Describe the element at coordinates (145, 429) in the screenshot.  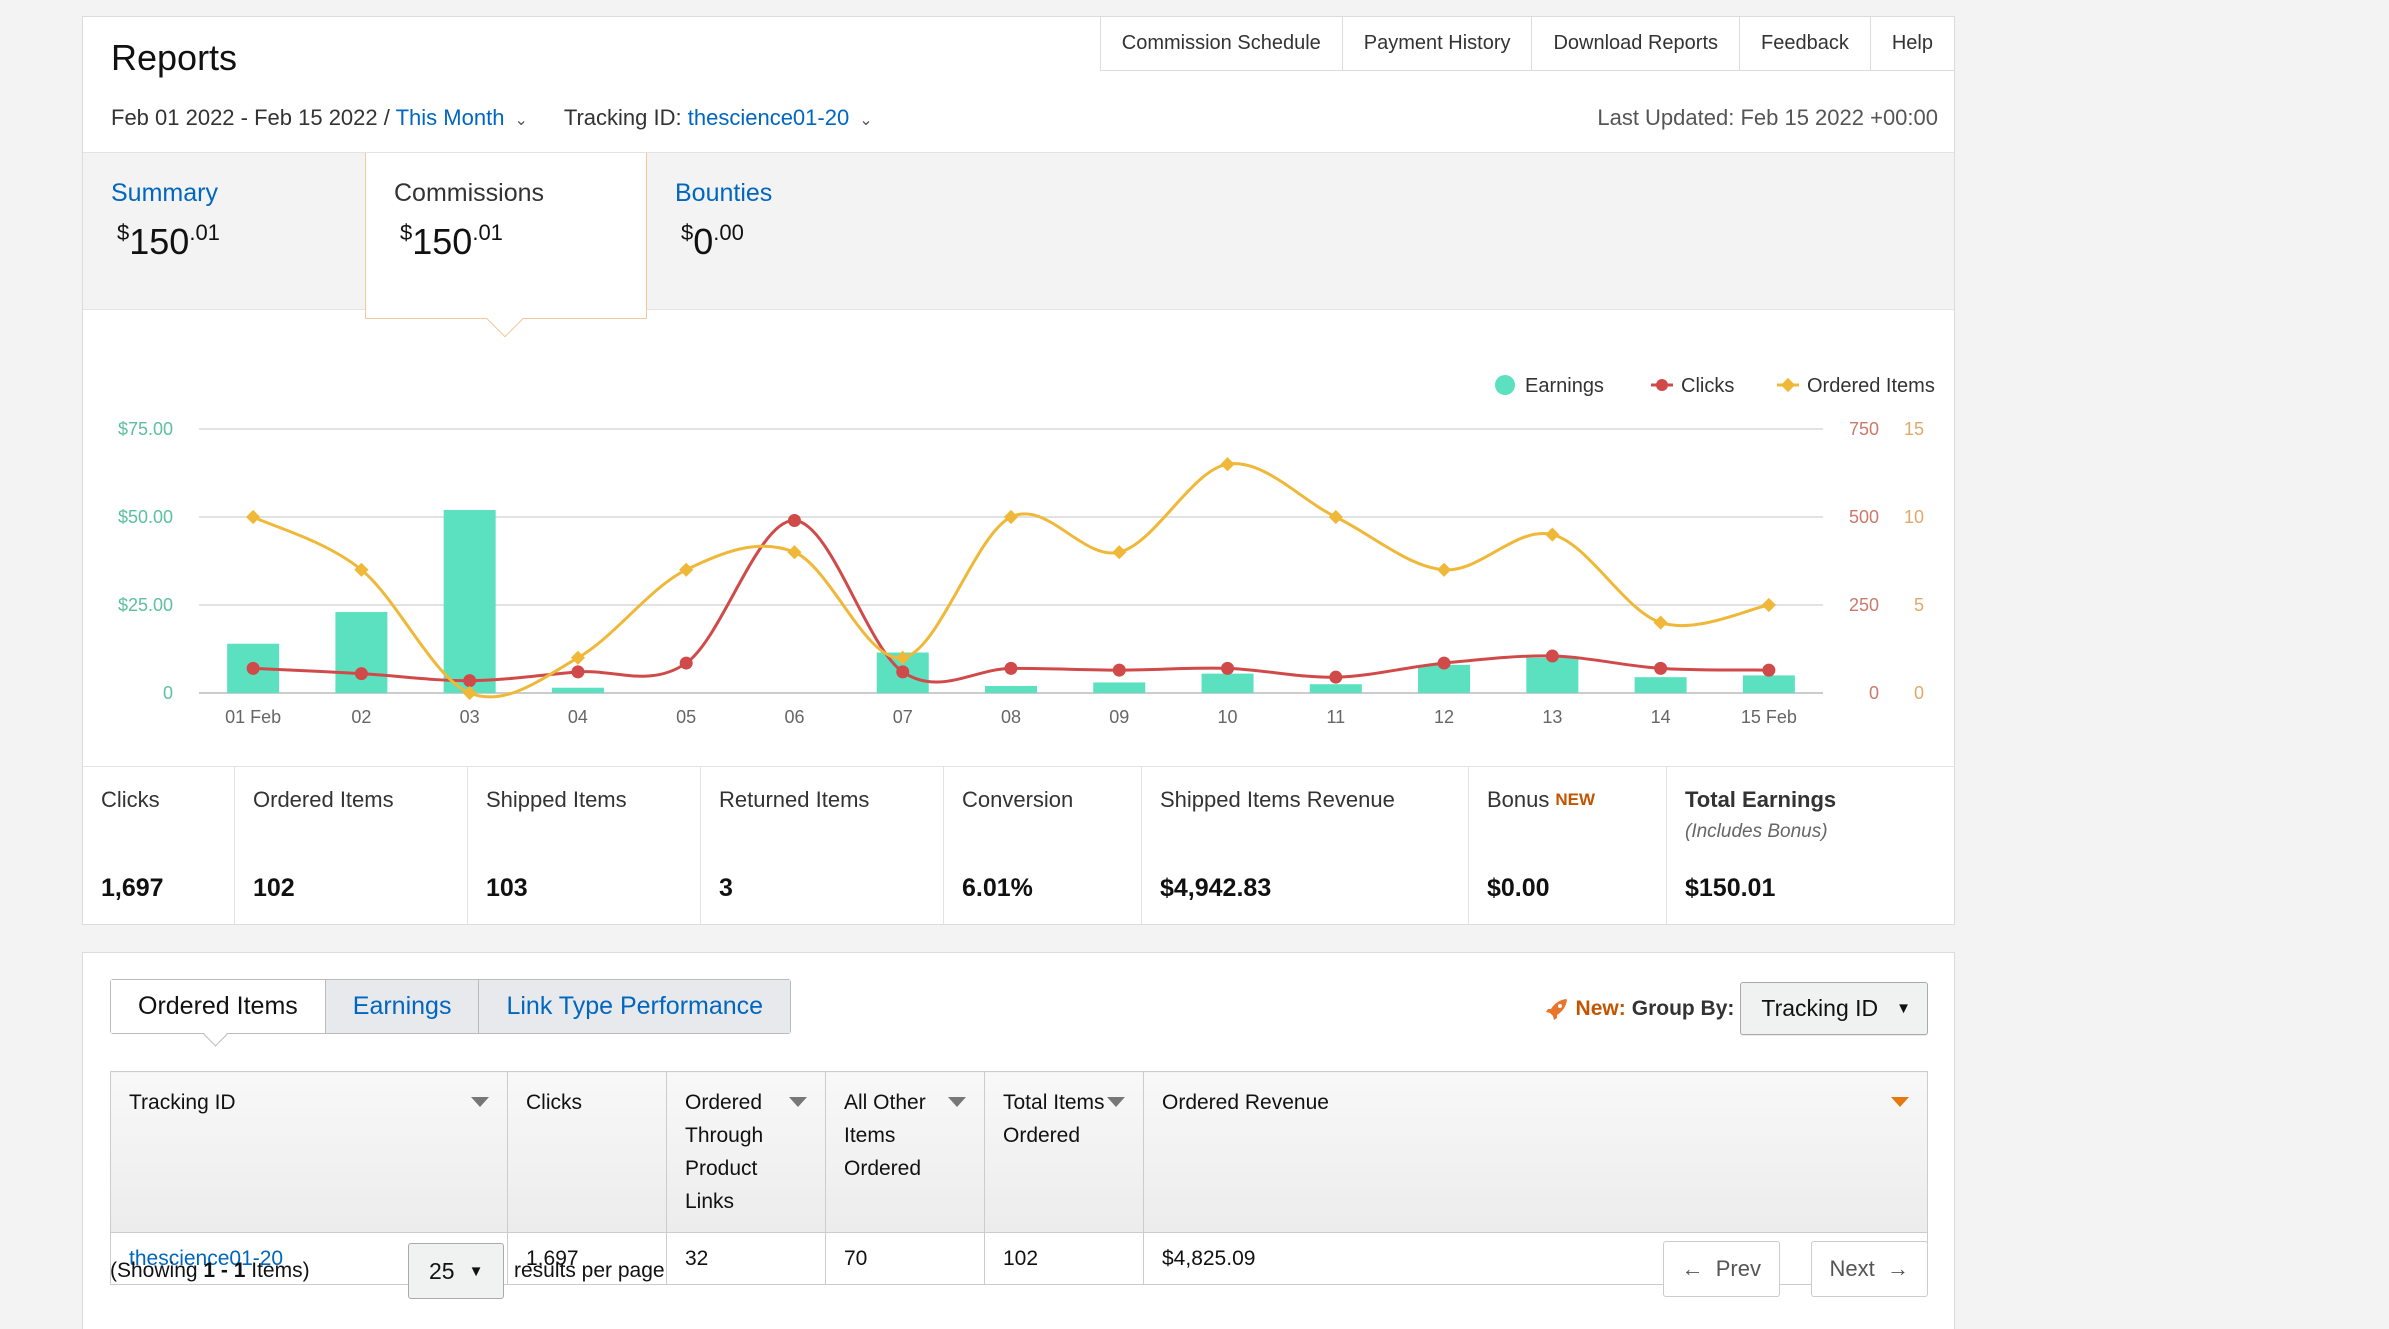
I see `y-left-tick: $75.00` at that location.